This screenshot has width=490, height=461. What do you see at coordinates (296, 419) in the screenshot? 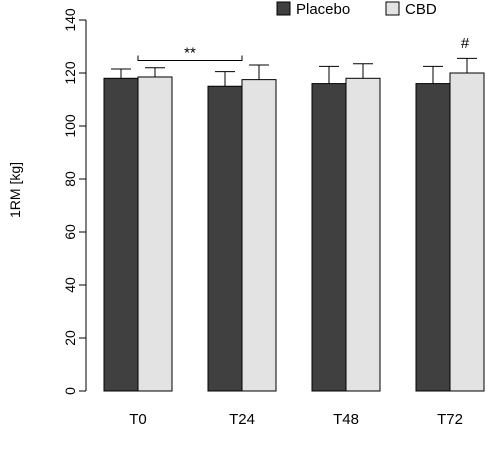
I see `x-axis-labels: T0 T24 T48 T72` at bounding box center [296, 419].